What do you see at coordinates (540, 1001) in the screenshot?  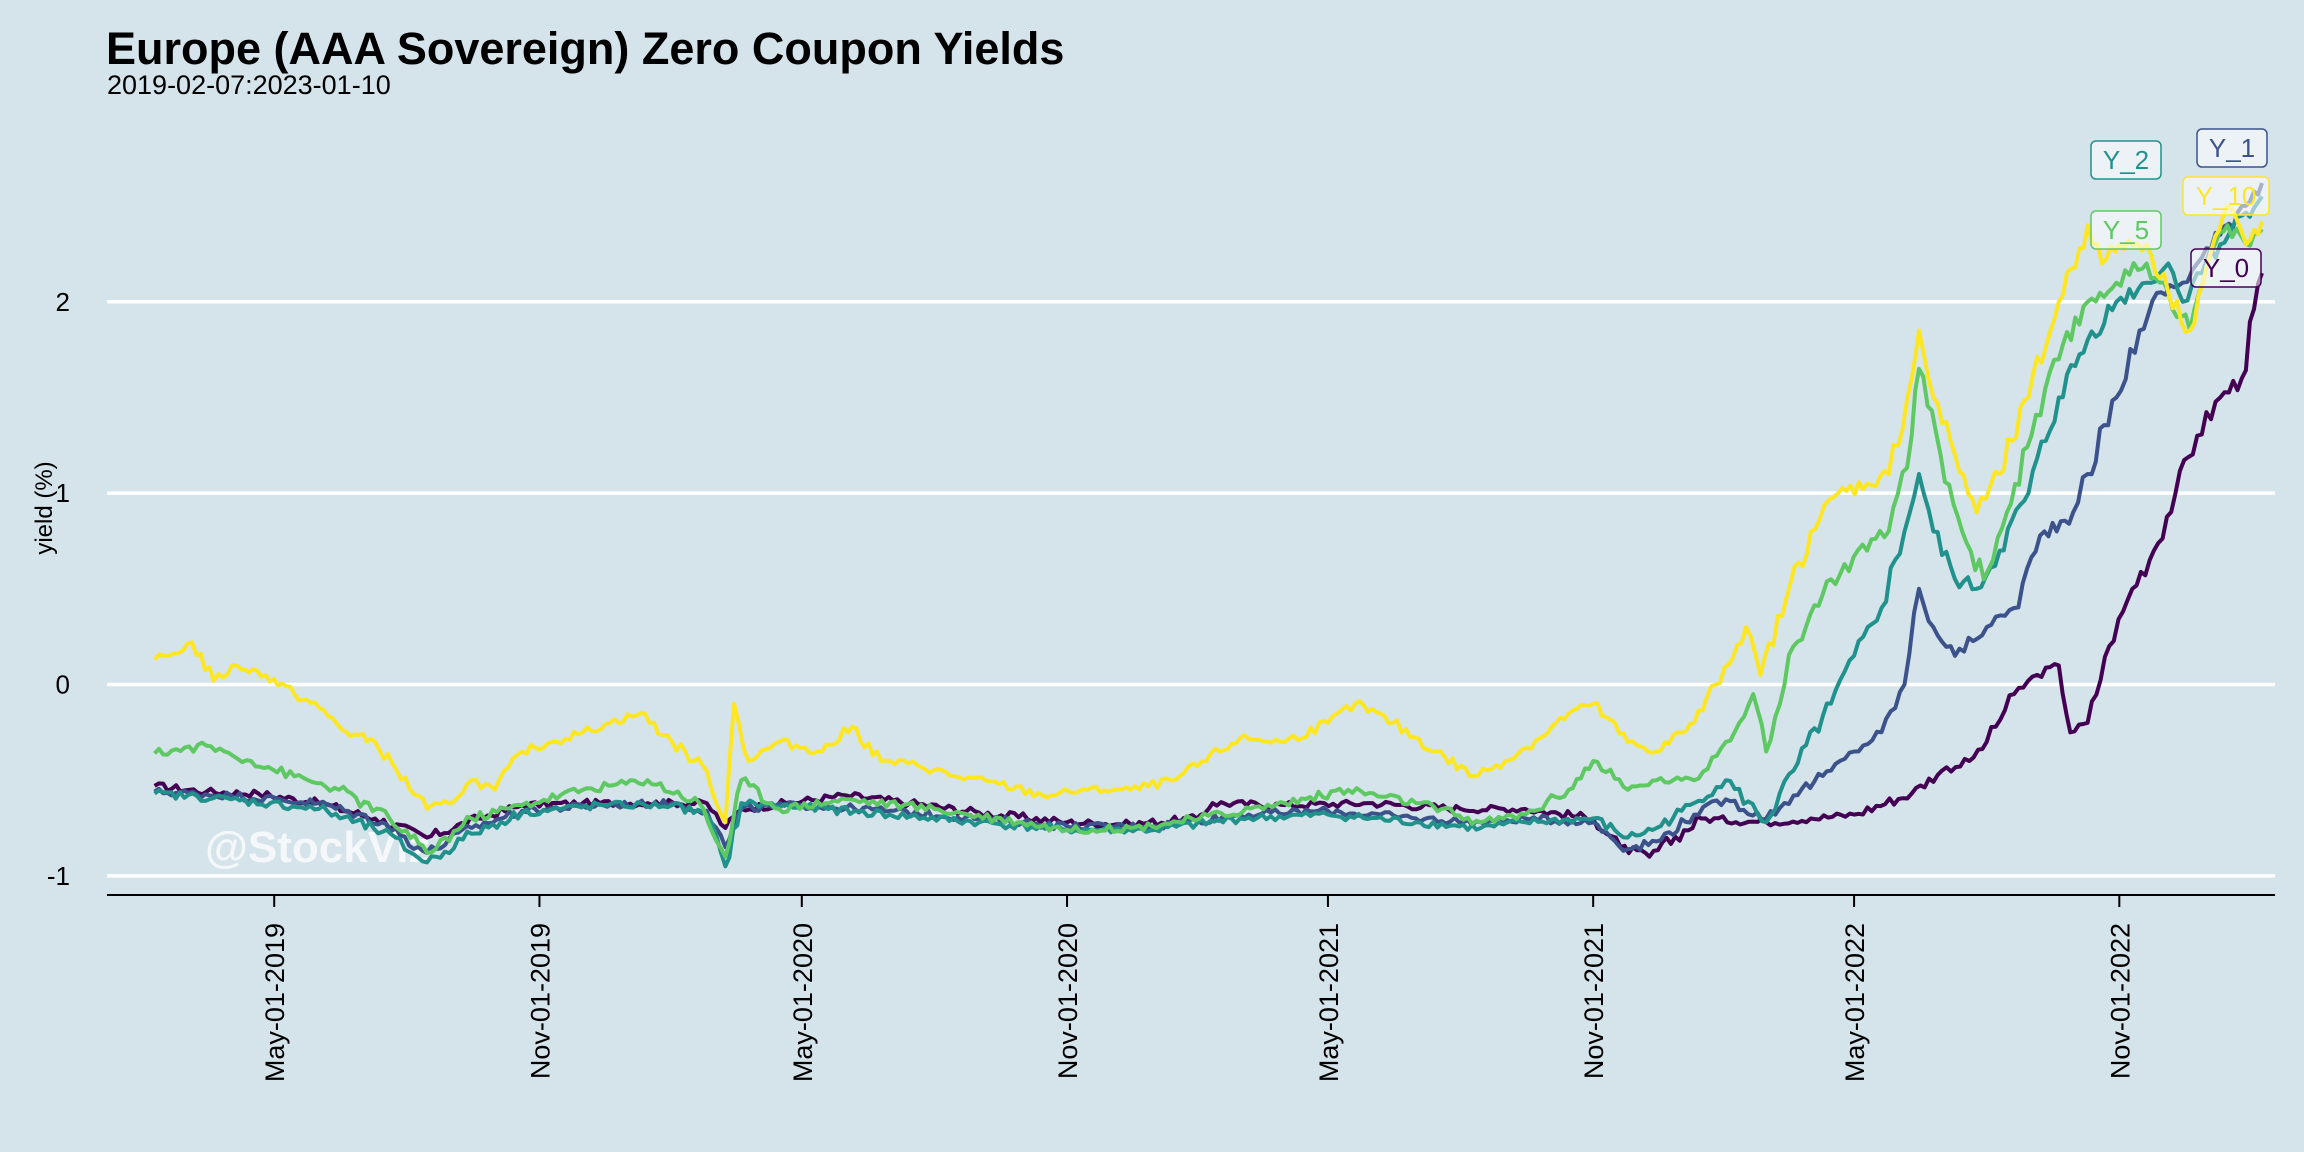 I see `x-tick-label: Nov-01-2019` at bounding box center [540, 1001].